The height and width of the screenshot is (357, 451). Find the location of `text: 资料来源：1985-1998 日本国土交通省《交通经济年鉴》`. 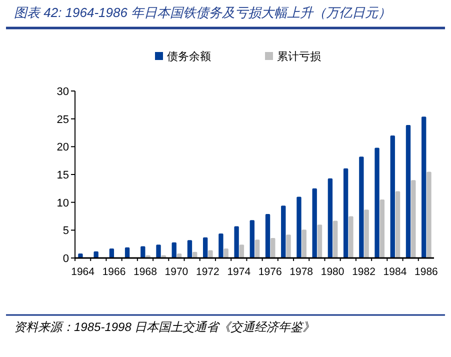

text: 资料来源：1985-1998 日本国土交通省《交通经济年鉴》 is located at coordinates (164, 327).